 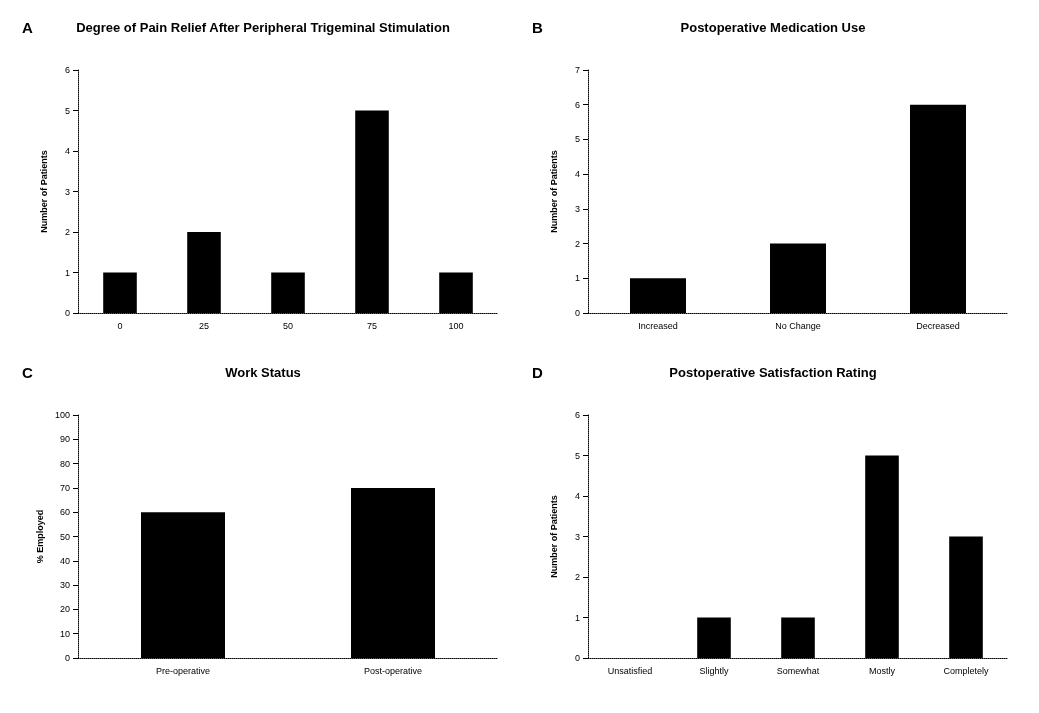 What do you see at coordinates (372, 325) in the screenshot?
I see `x-tick-label: 75` at bounding box center [372, 325].